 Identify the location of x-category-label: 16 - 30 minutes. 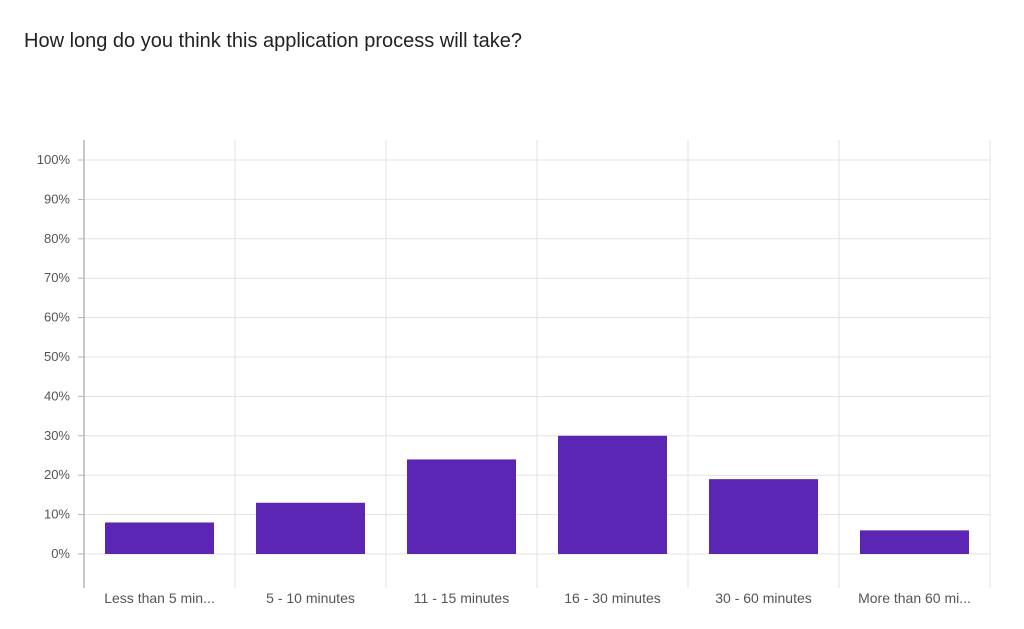
(612, 598).